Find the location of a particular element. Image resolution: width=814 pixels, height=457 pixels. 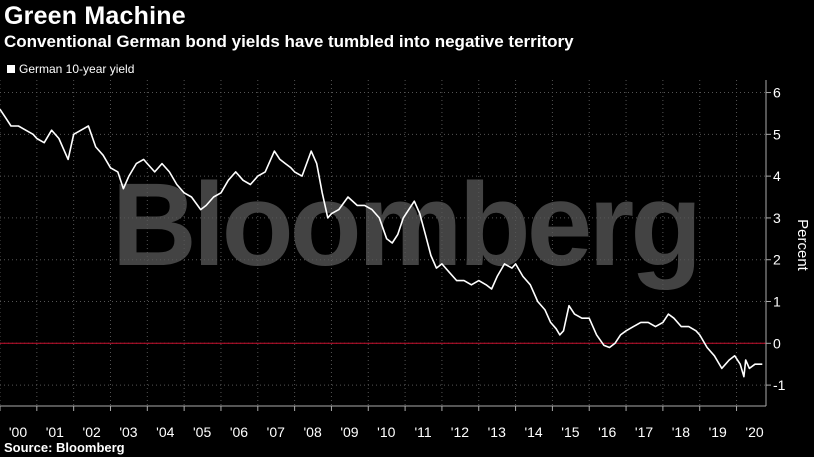

y-axis-label: Percent is located at coordinates (802, 245).